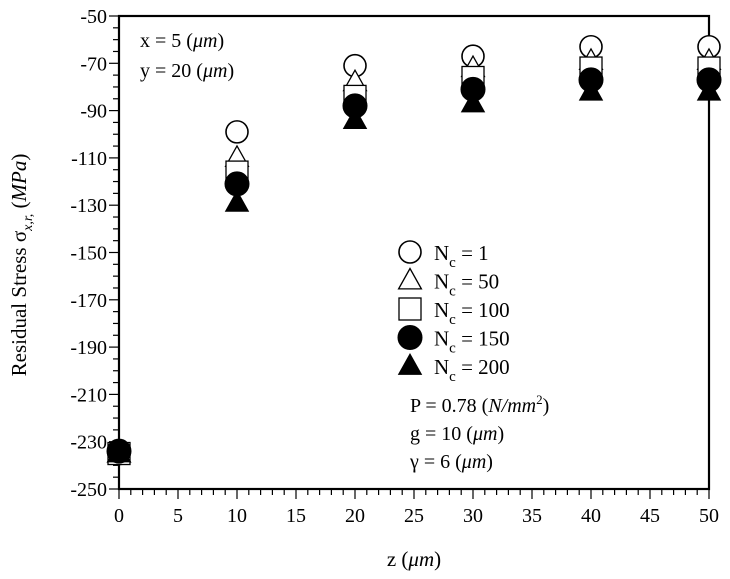 The height and width of the screenshot is (579, 730). I want to click on parameter-line: γ = 6 (μm), so click(451, 462).